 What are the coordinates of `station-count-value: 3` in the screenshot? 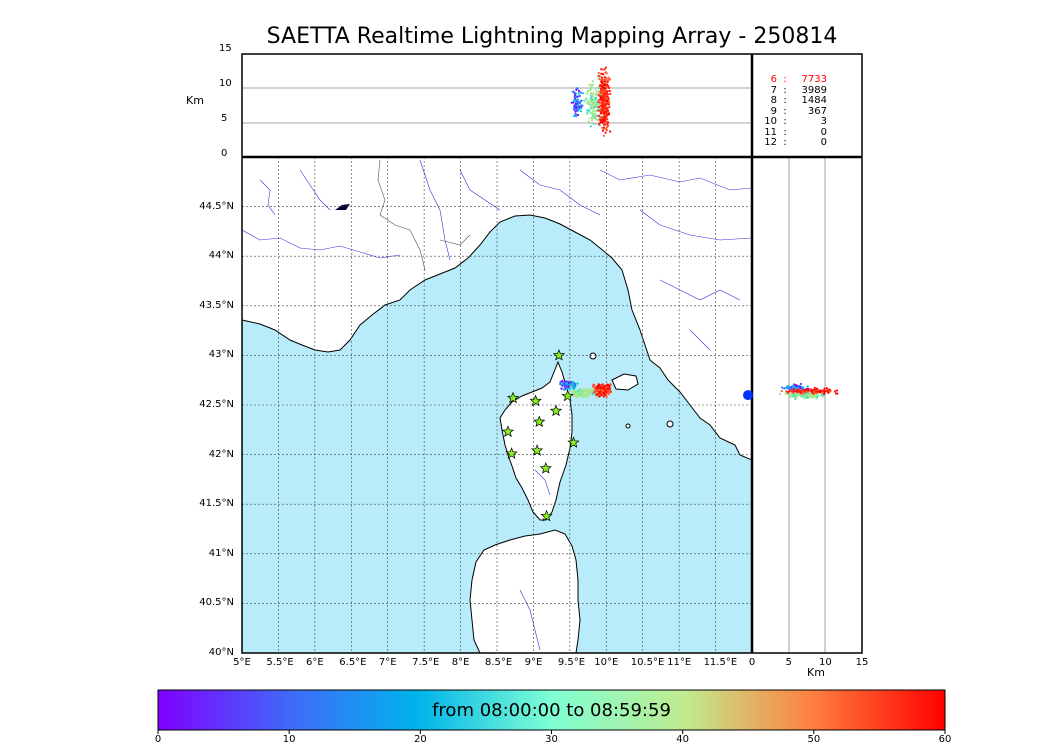 It's located at (823, 121).